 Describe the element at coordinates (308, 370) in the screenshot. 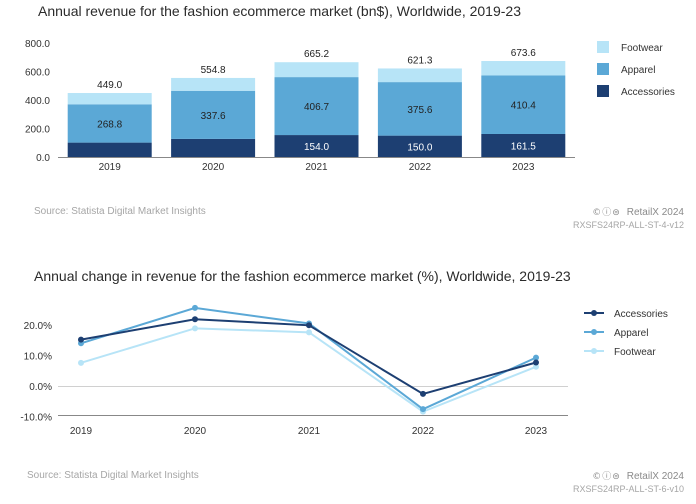

I see `series-line-footwear` at that location.